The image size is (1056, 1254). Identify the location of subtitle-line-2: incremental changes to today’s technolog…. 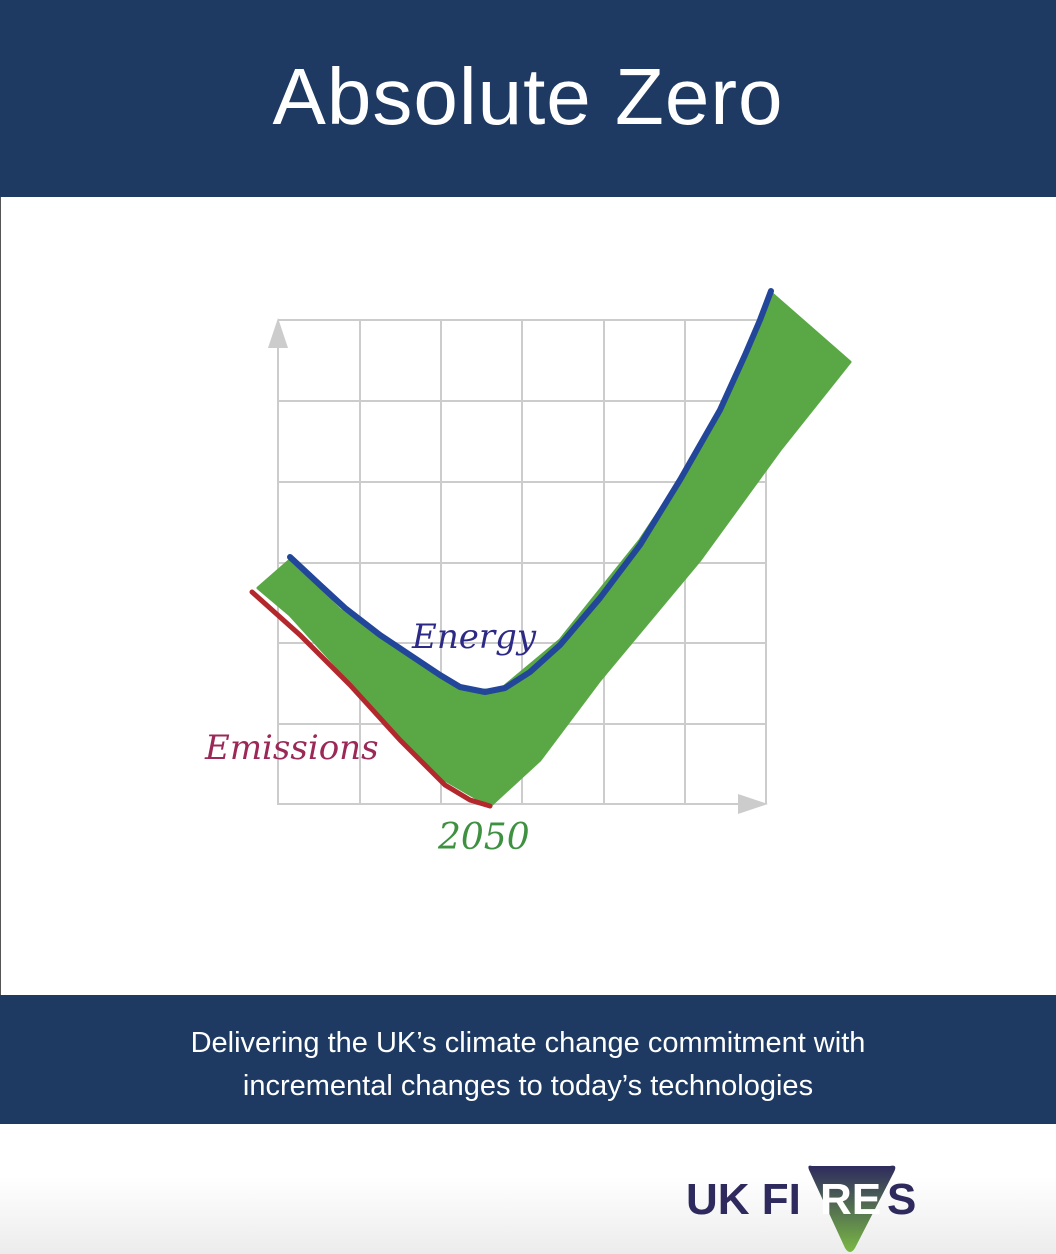
(528, 1086).